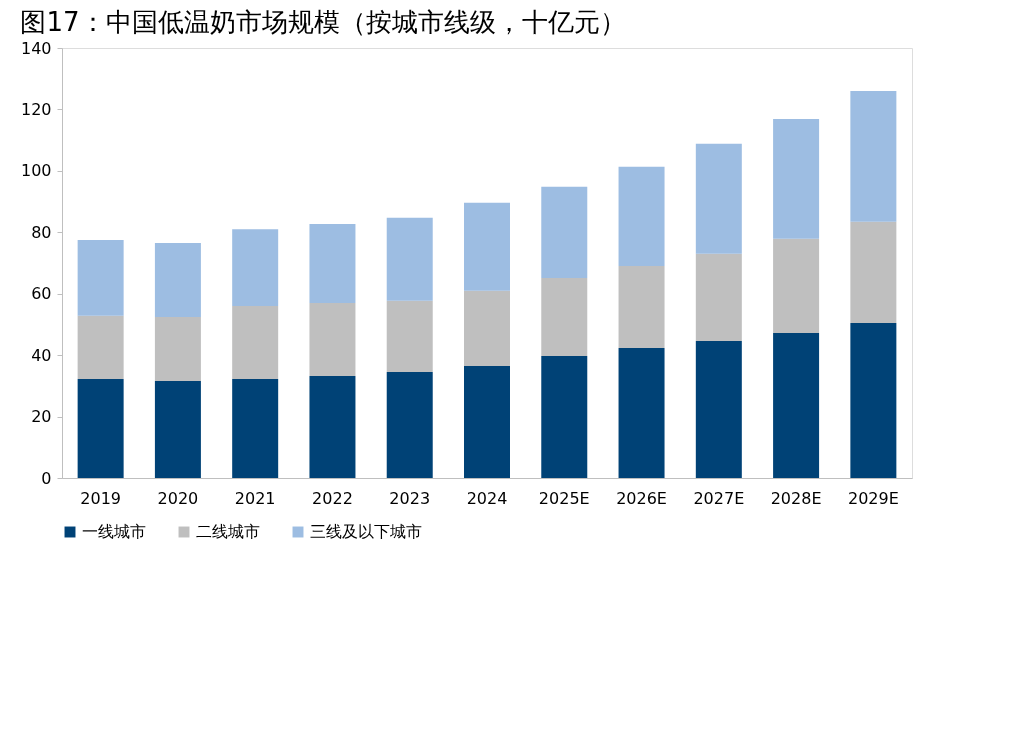 The image size is (1016, 749). What do you see at coordinates (41, 232) in the screenshot?
I see `y-tick-label: 80` at bounding box center [41, 232].